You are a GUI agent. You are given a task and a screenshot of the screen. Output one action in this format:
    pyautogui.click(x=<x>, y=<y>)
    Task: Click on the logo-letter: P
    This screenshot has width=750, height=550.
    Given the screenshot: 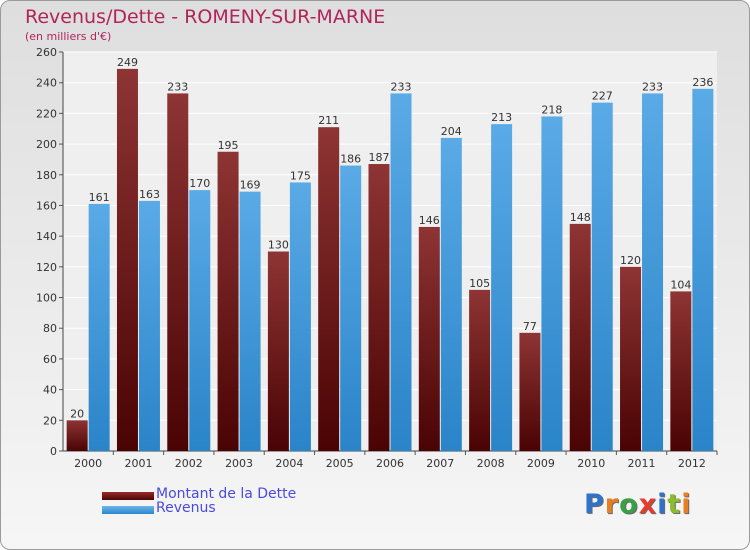 What is the action you would take?
    pyautogui.click(x=594, y=504)
    